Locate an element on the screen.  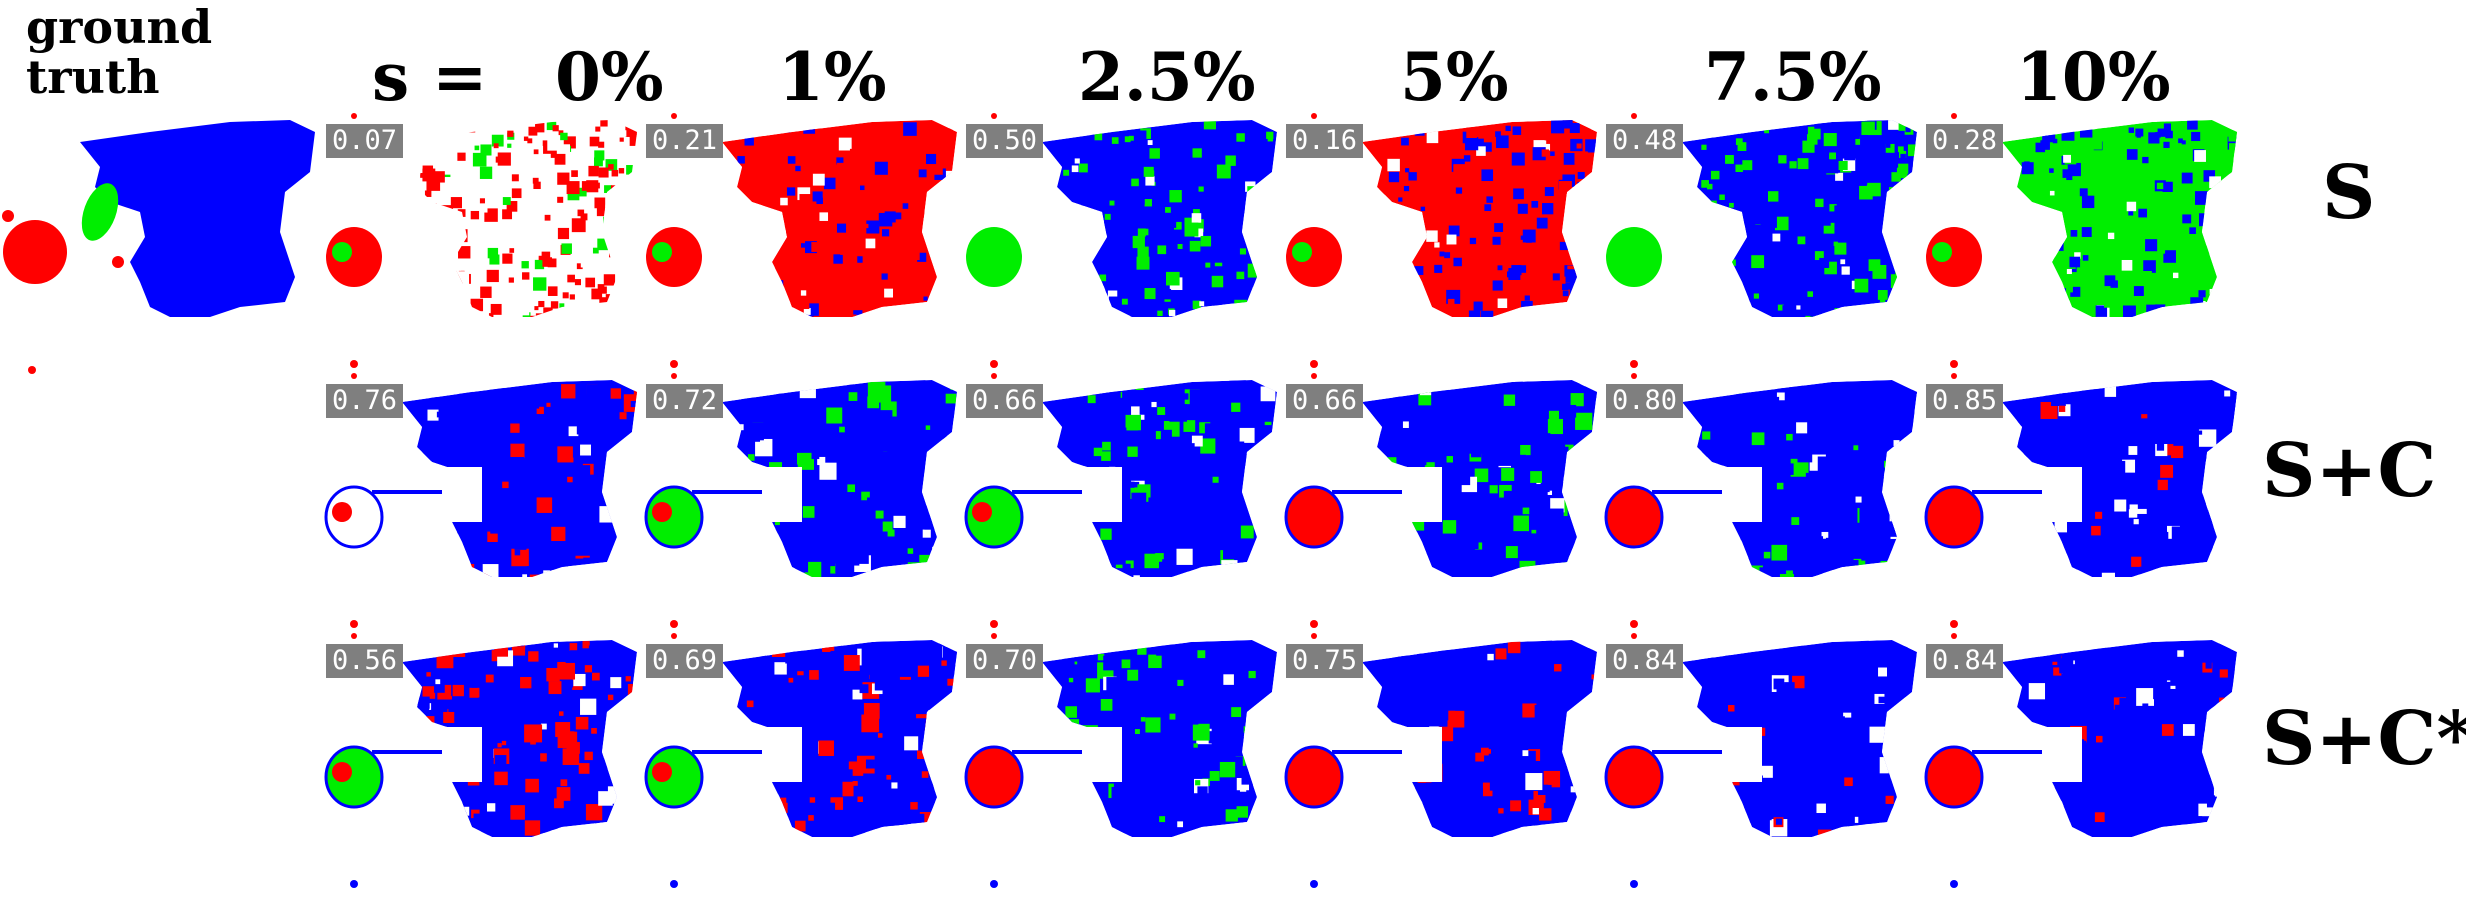
prediction-map-r2-c2 is located at coordinates (1120, 760).